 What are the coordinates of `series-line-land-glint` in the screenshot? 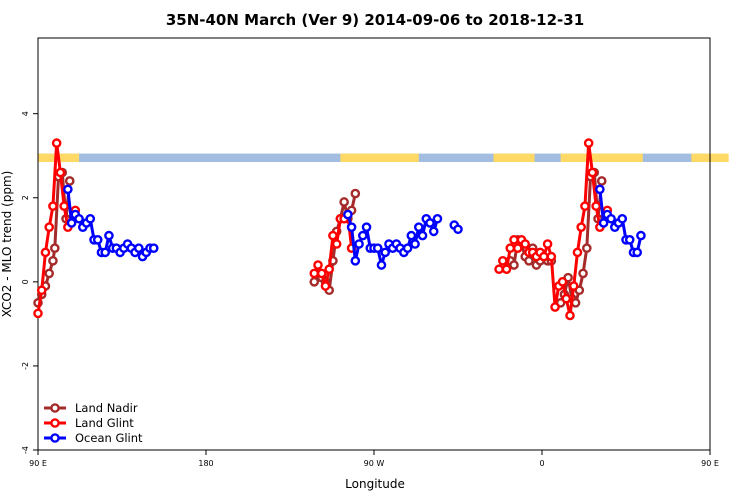 It's located at (56, 227).